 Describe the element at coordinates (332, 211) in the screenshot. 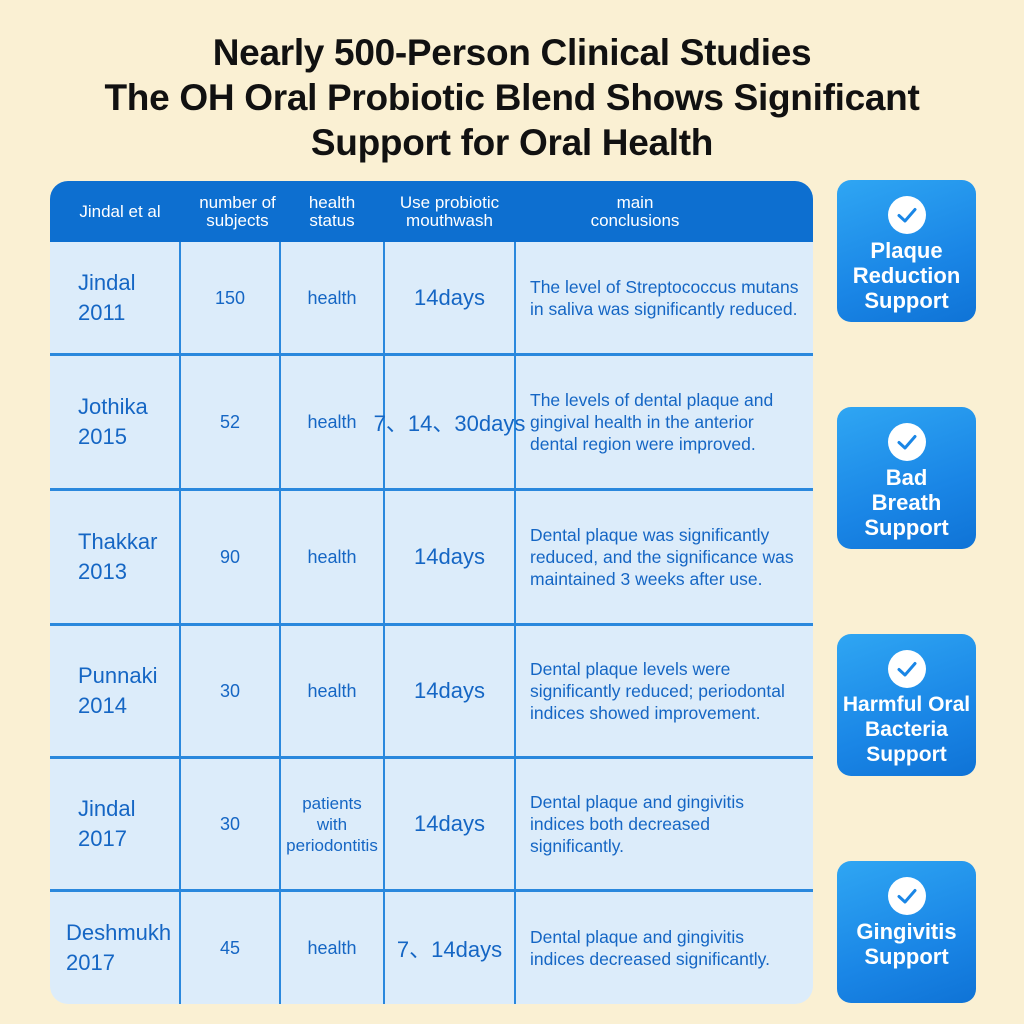

I see `header-status: health status` at that location.